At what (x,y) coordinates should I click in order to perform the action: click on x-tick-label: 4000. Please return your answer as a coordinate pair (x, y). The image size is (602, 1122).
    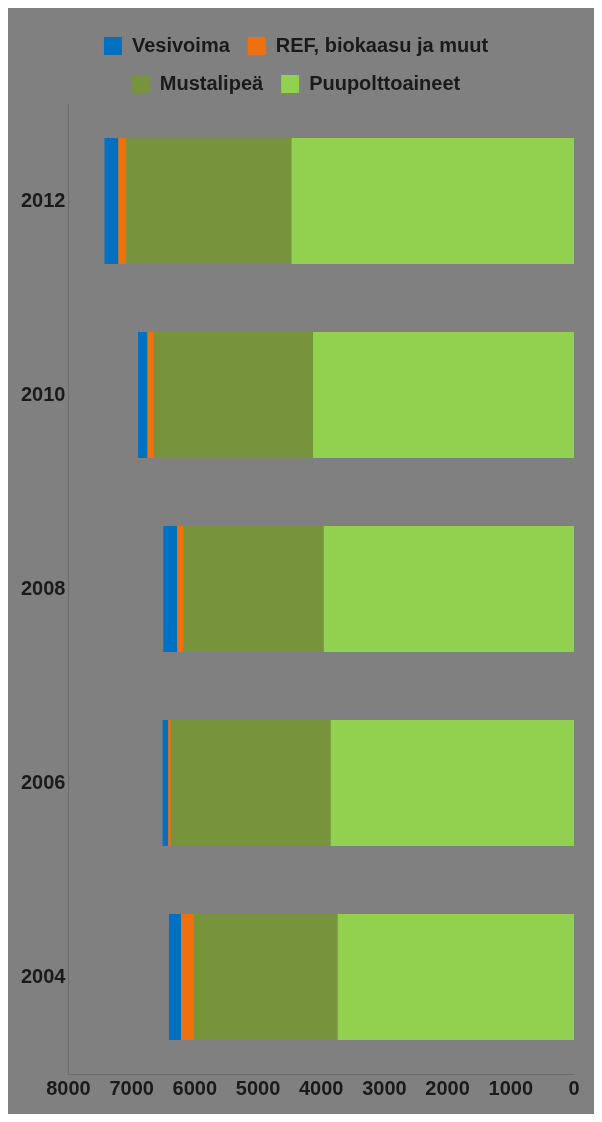
    Looking at the image, I should click on (321, 1087).